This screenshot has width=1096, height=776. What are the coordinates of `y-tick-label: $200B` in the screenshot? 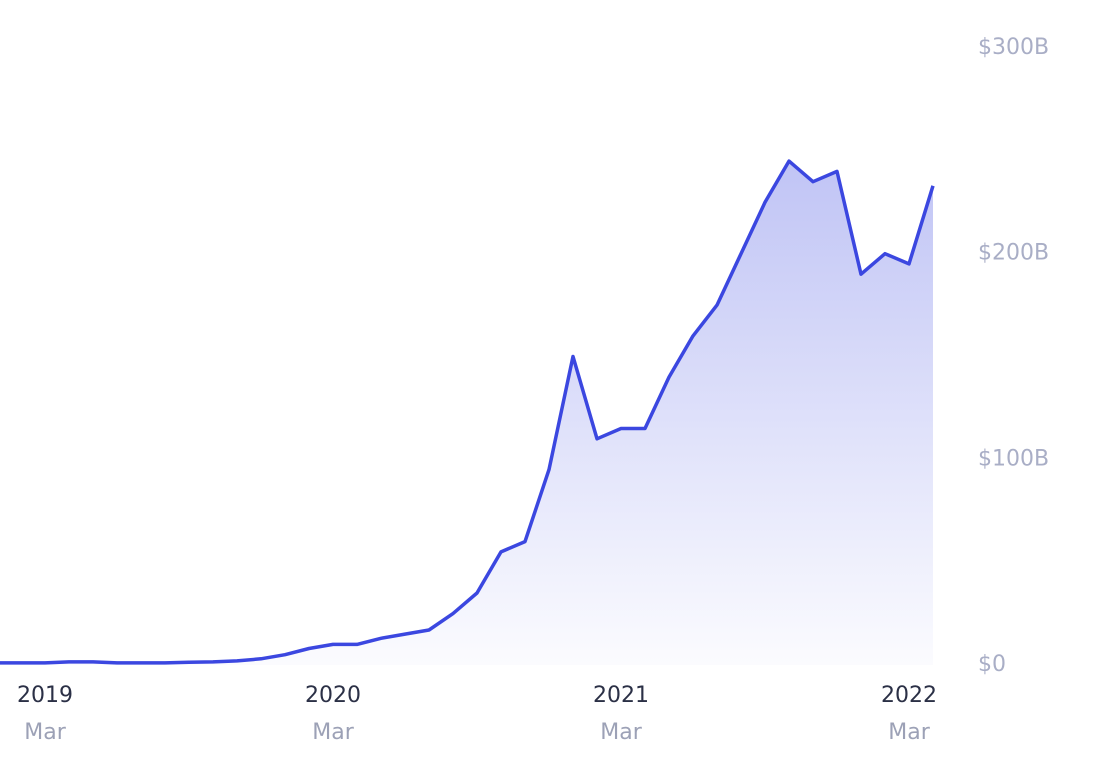 It's located at (1013, 253).